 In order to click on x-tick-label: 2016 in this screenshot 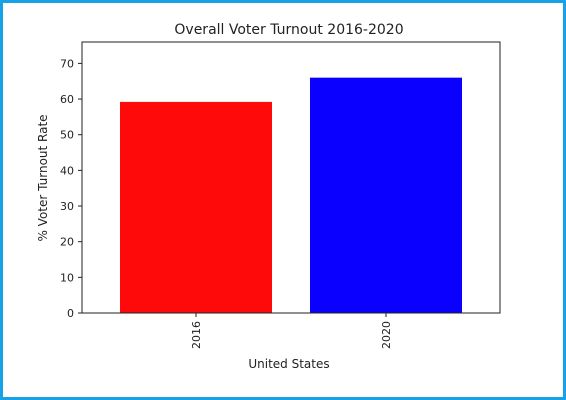, I will do `click(196, 335)`.